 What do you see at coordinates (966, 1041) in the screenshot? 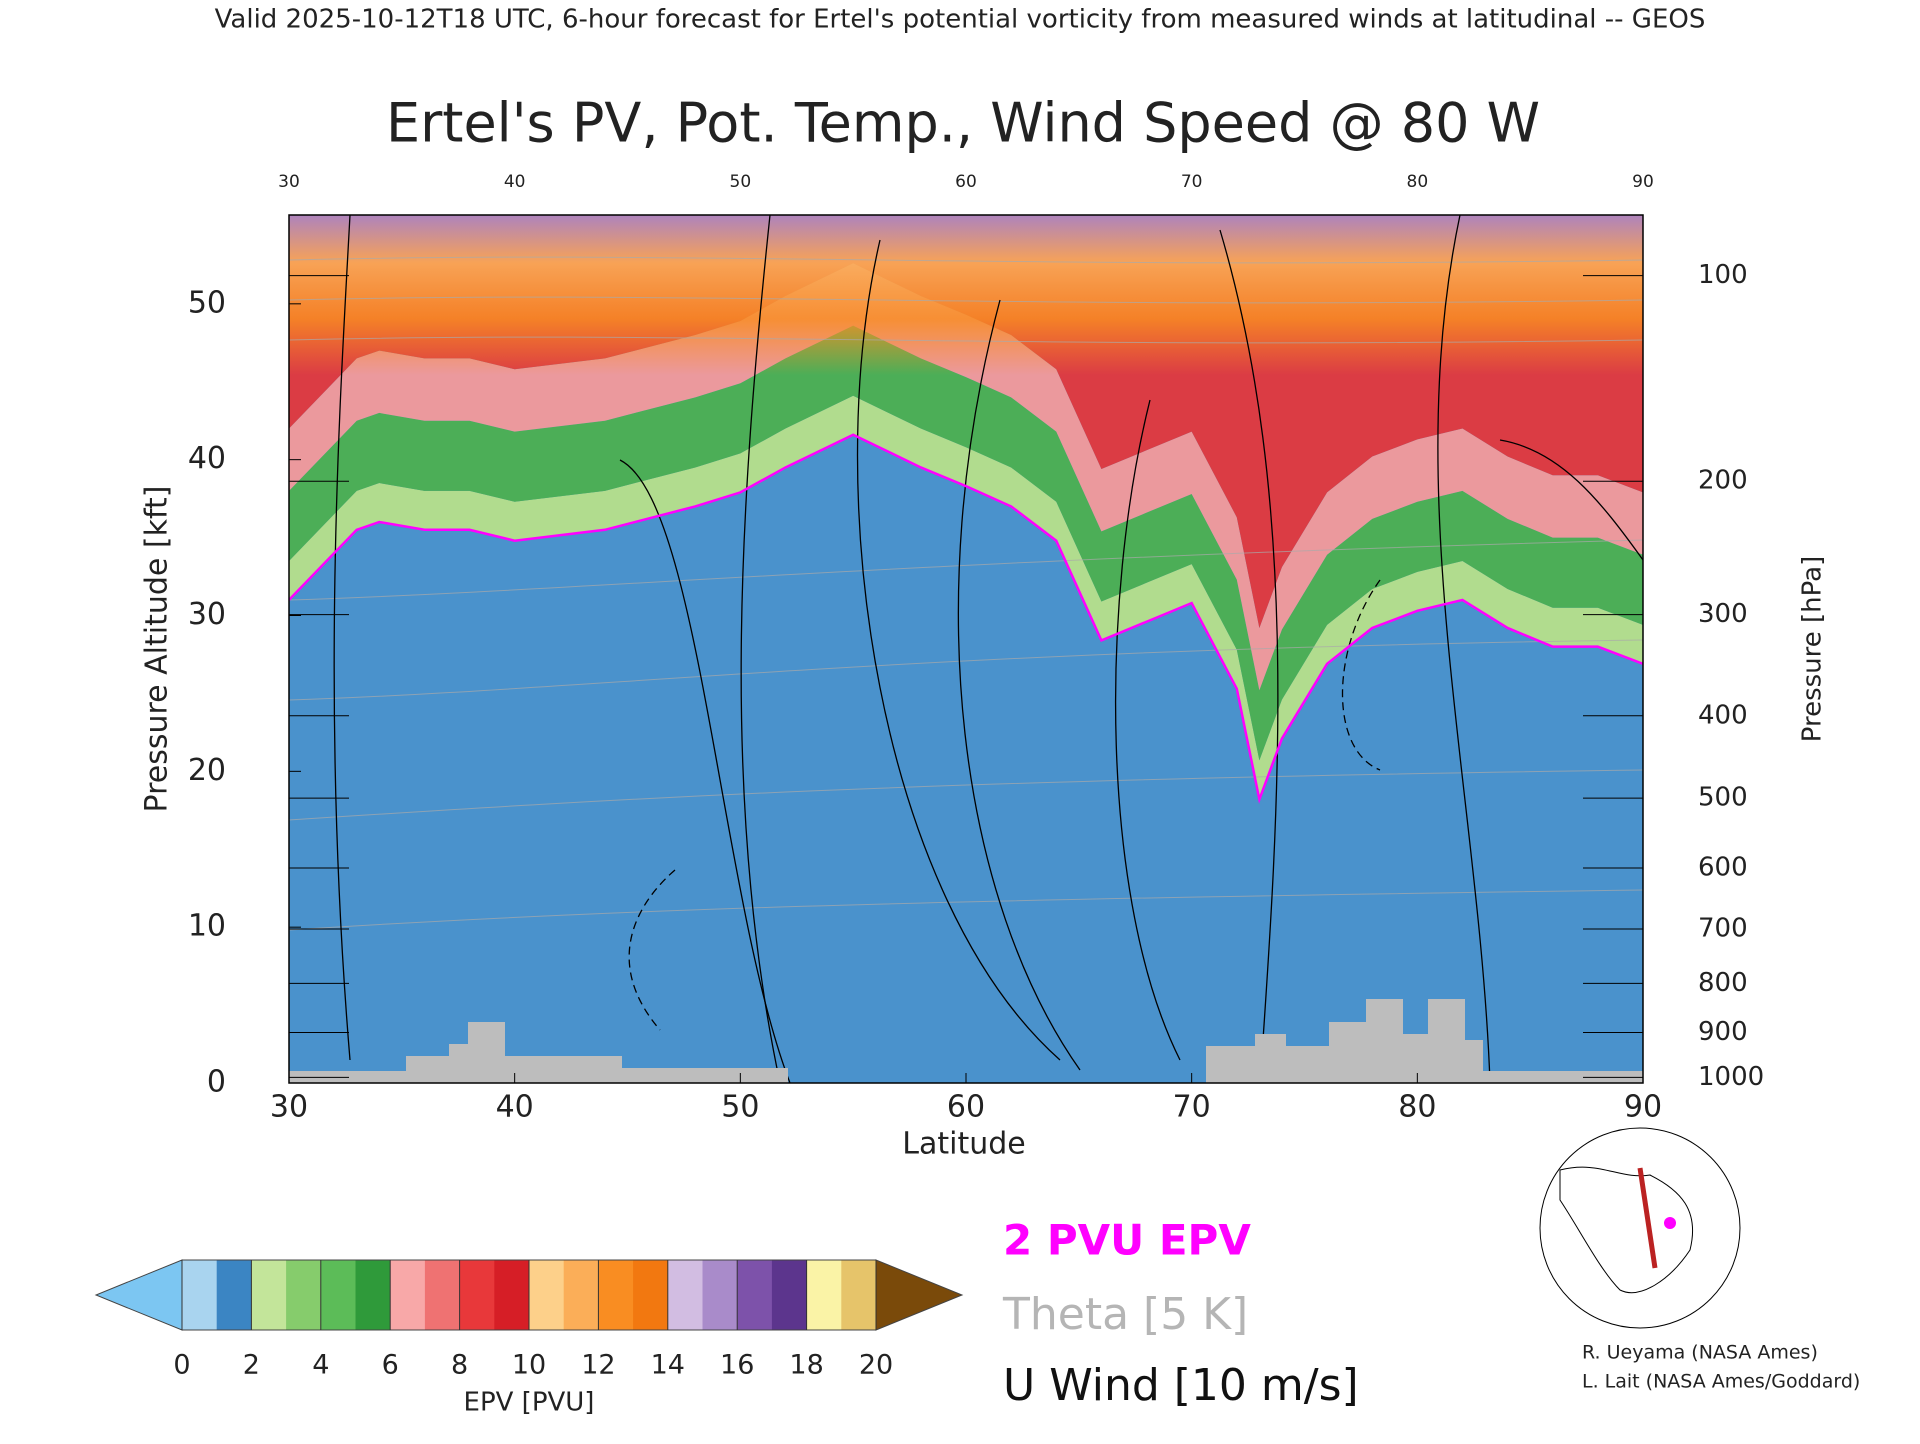
I see `terrain` at bounding box center [966, 1041].